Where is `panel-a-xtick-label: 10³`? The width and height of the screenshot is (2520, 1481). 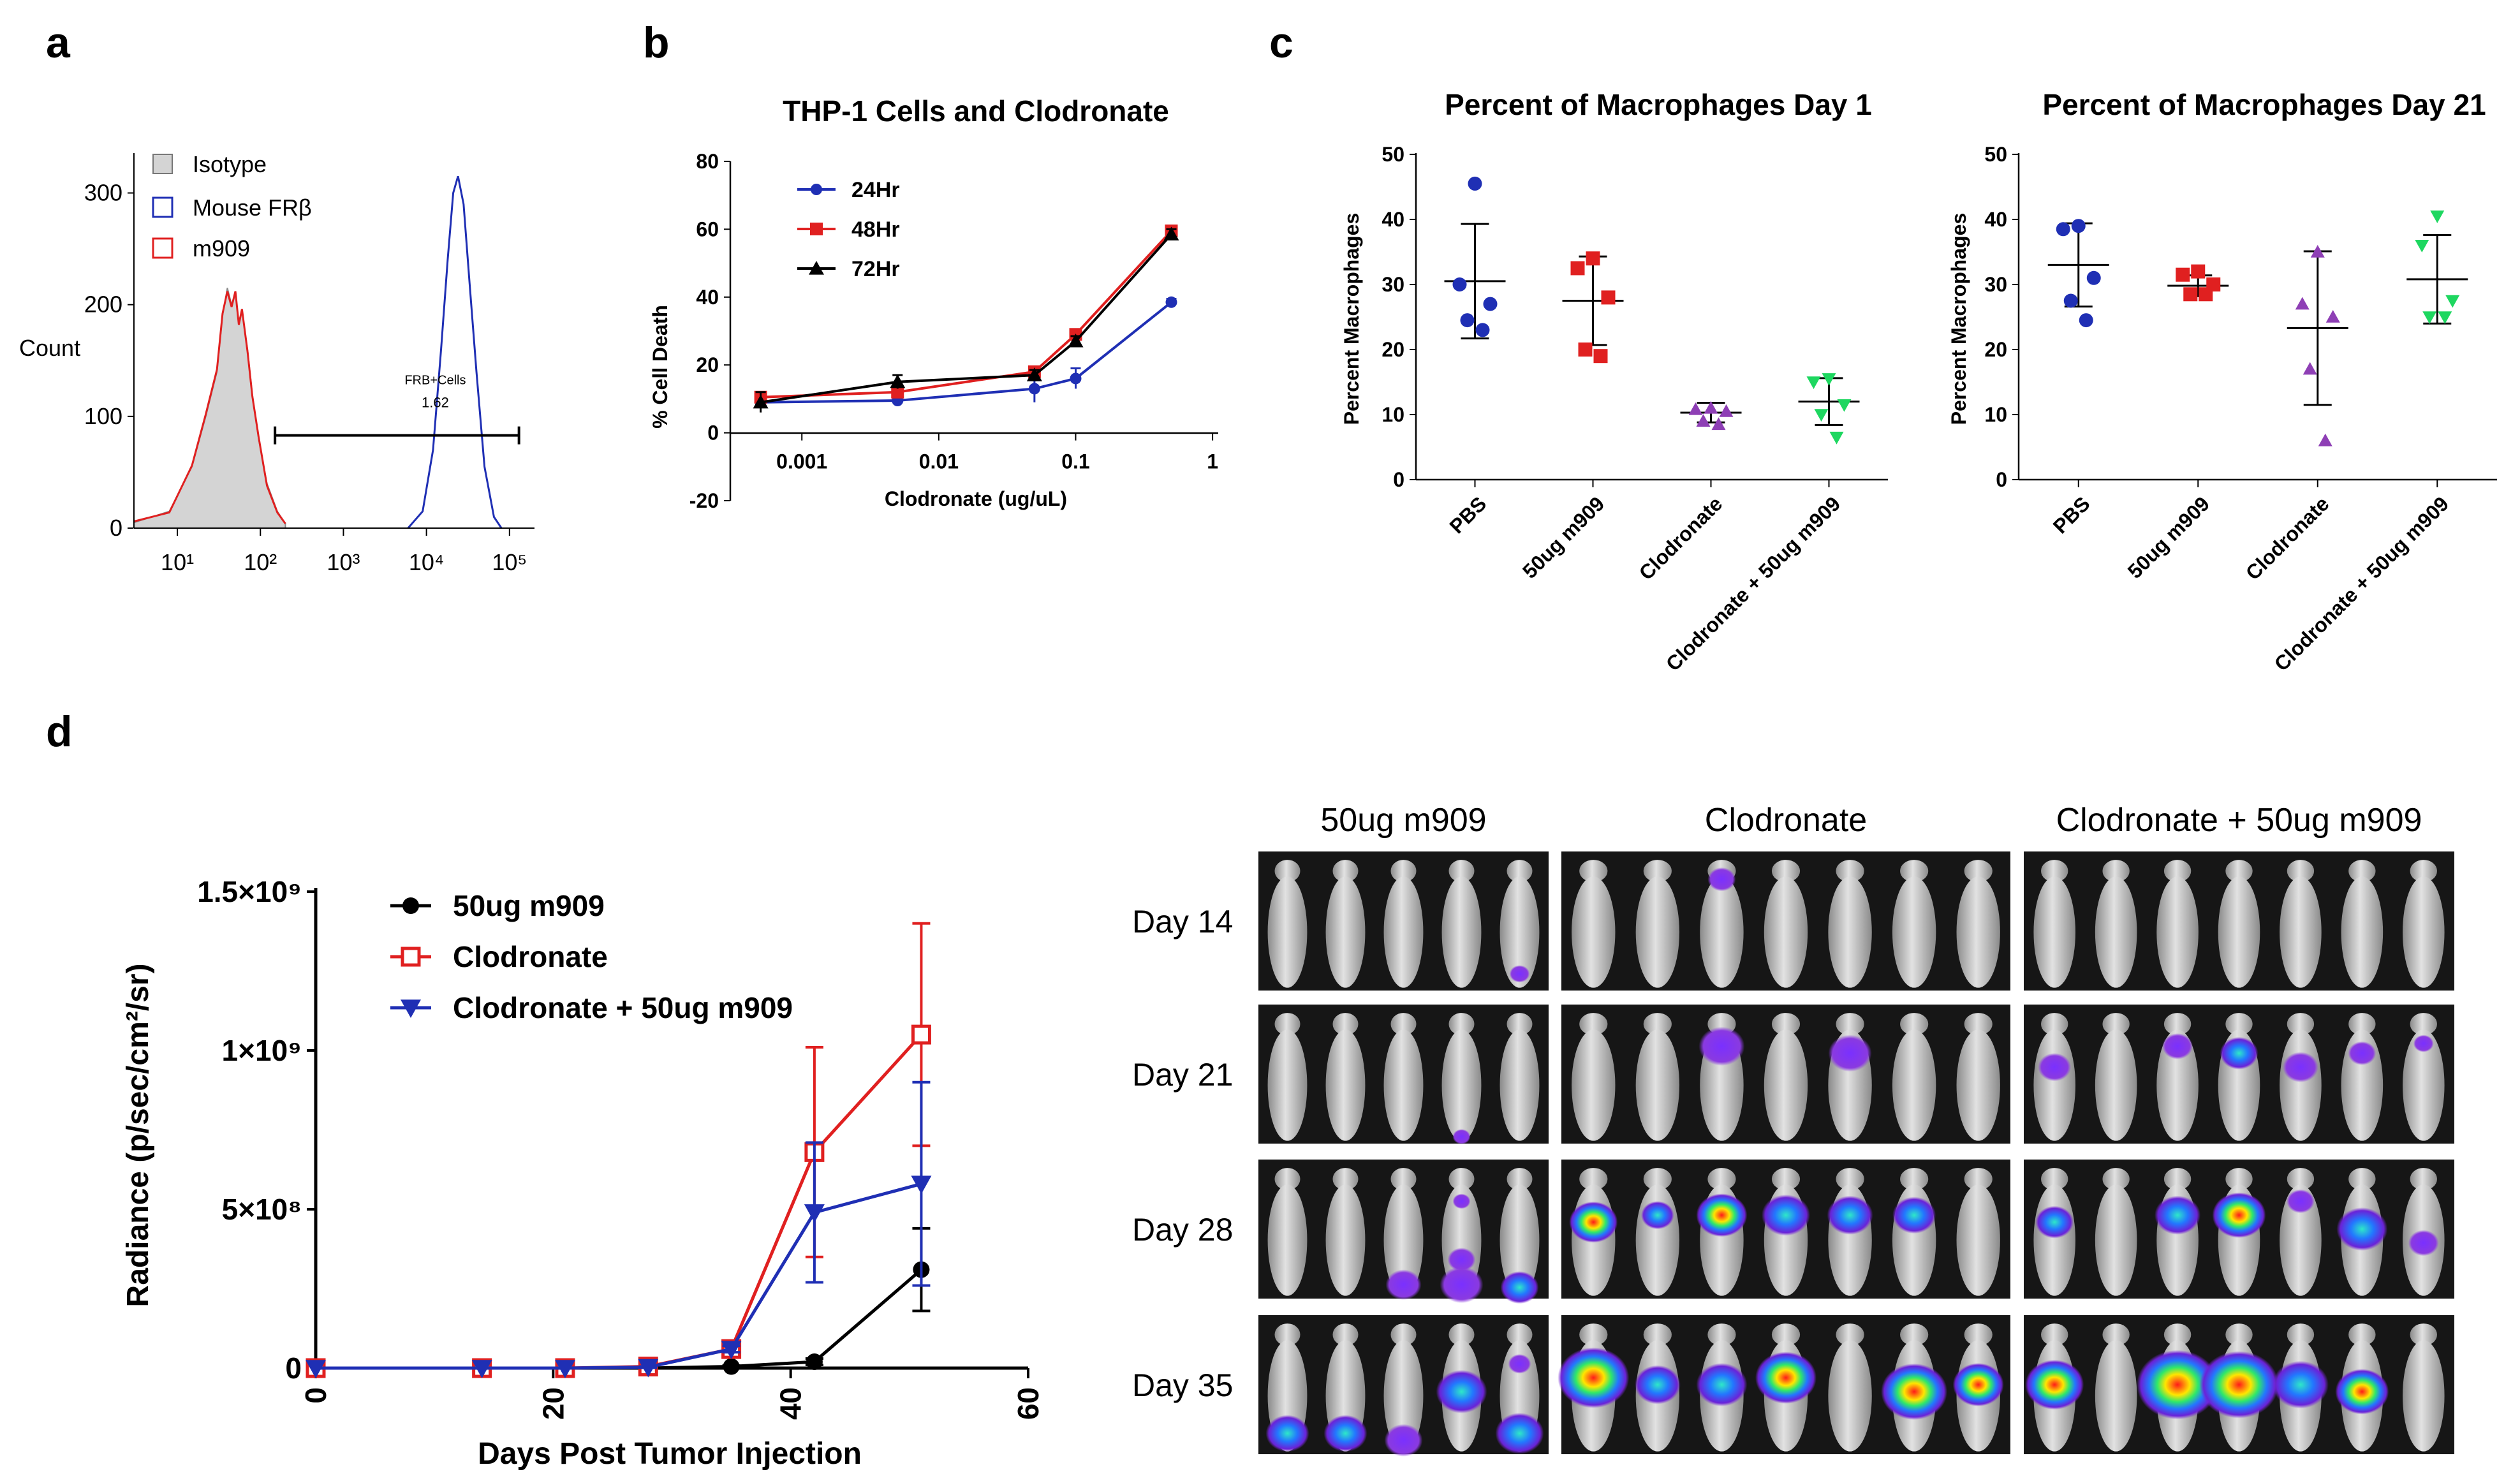
panel-a-xtick-label: 10³ is located at coordinates (343, 562).